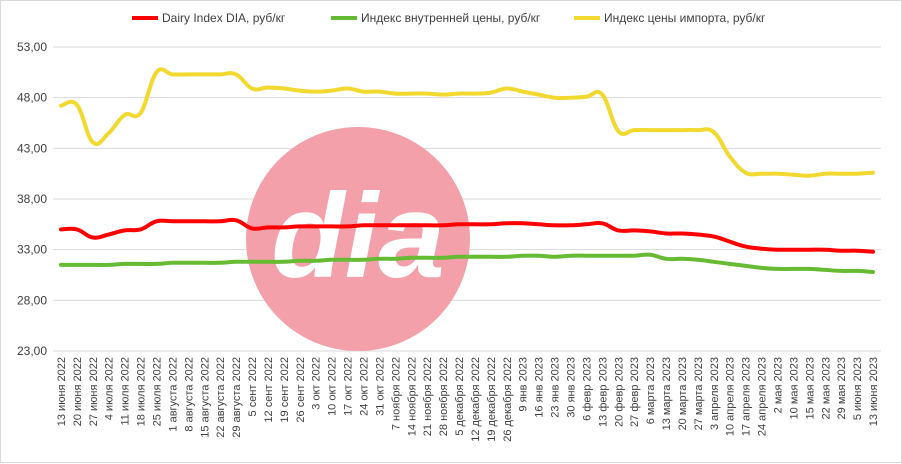  I want to click on x-tick-label: 1 августа 2022, so click(173, 394).